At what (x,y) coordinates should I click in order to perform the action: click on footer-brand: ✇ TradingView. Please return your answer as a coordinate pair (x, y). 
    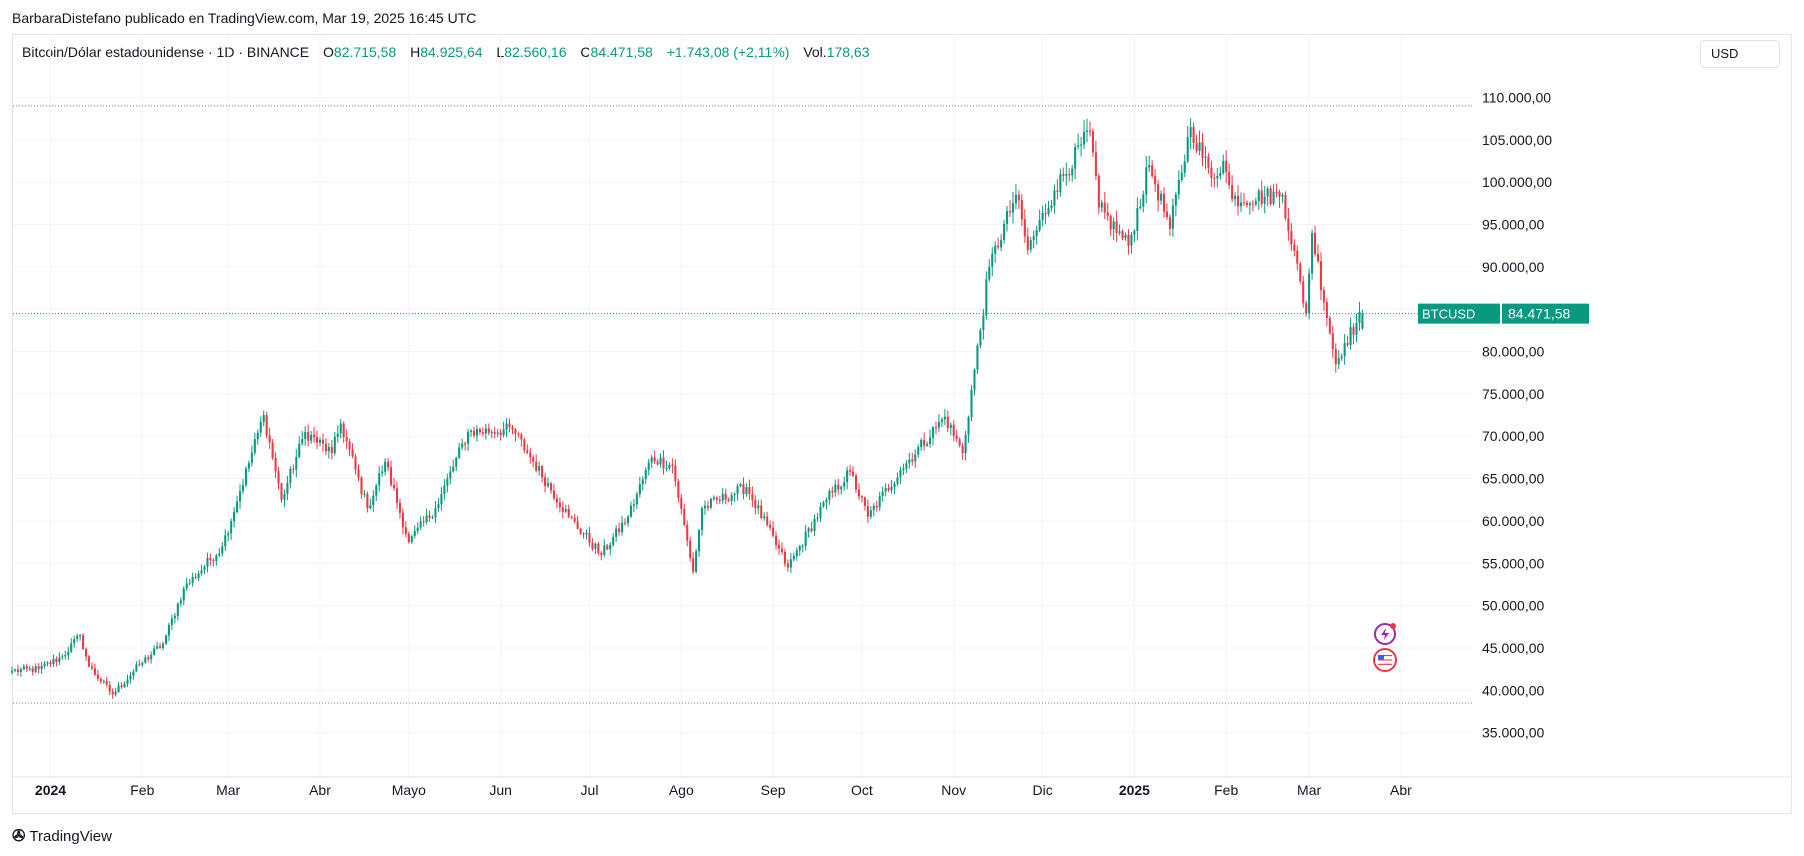
    Looking at the image, I should click on (62, 836).